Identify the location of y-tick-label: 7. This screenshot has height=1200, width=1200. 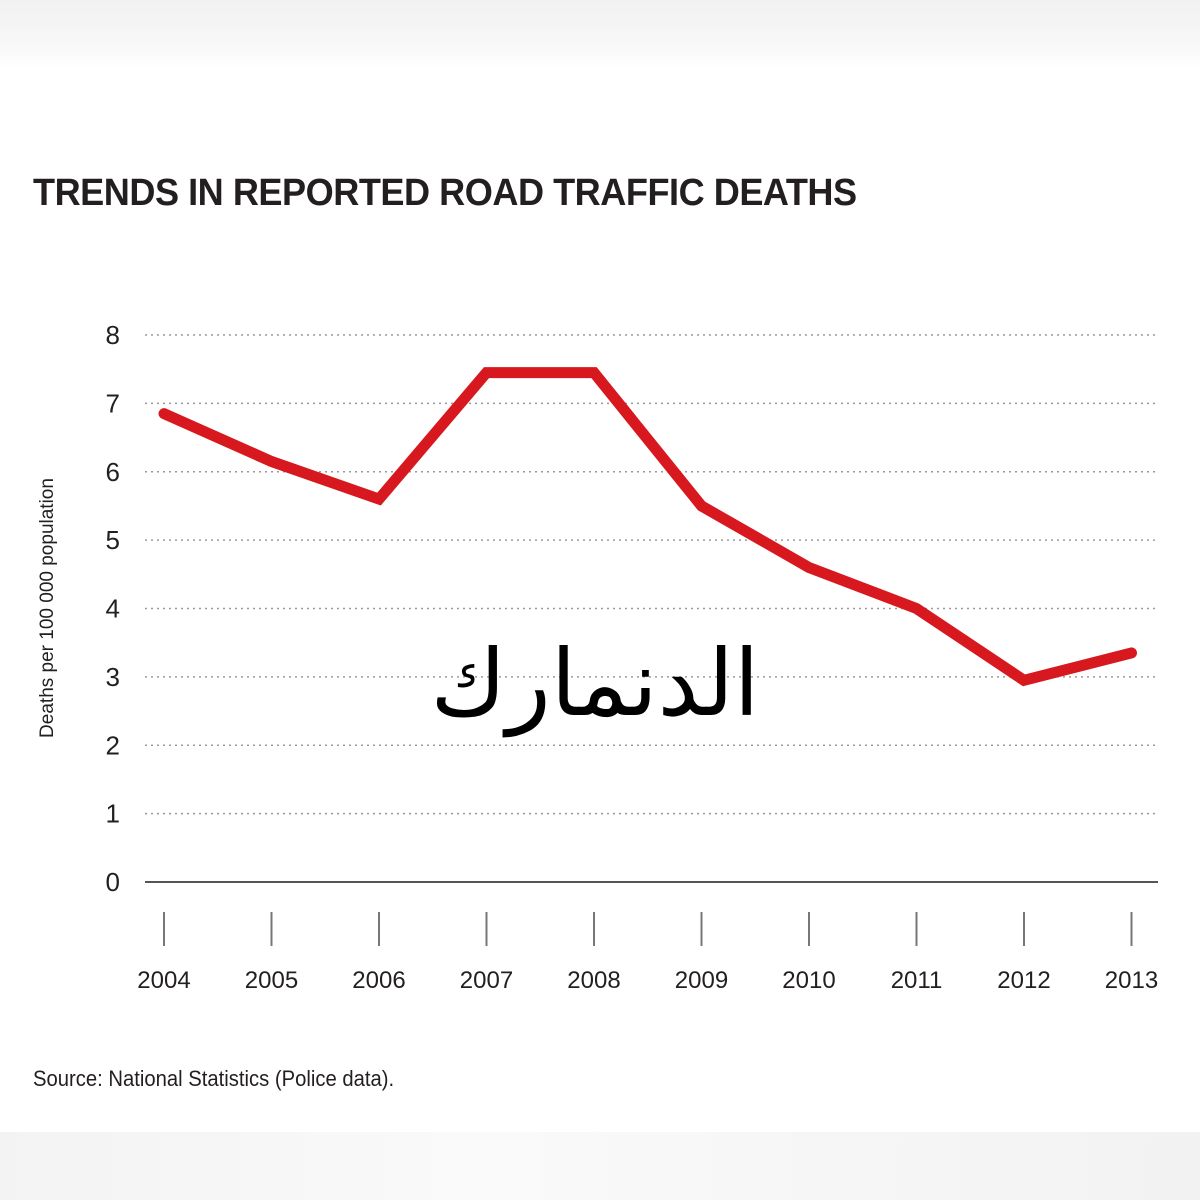
(113, 403).